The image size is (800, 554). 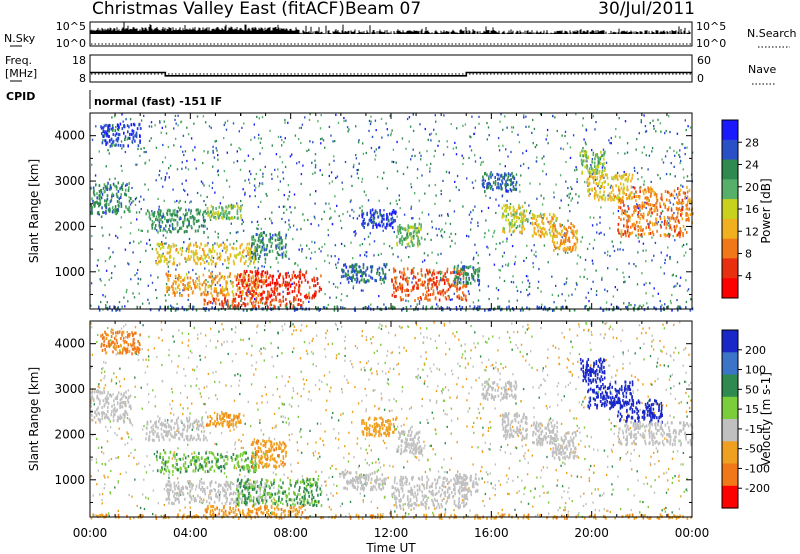 What do you see at coordinates (71, 43) in the screenshot?
I see `nsky-tick-bottom: 10^0` at bounding box center [71, 43].